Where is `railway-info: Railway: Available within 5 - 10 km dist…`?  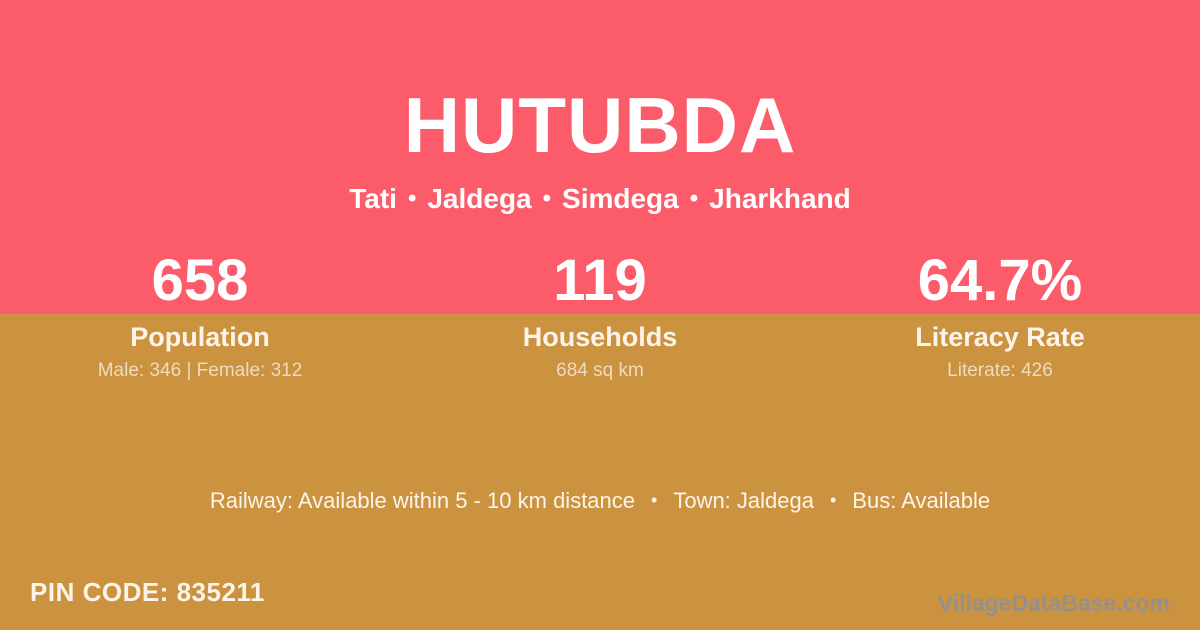
railway-info: Railway: Available within 5 - 10 km dist… is located at coordinates (422, 500).